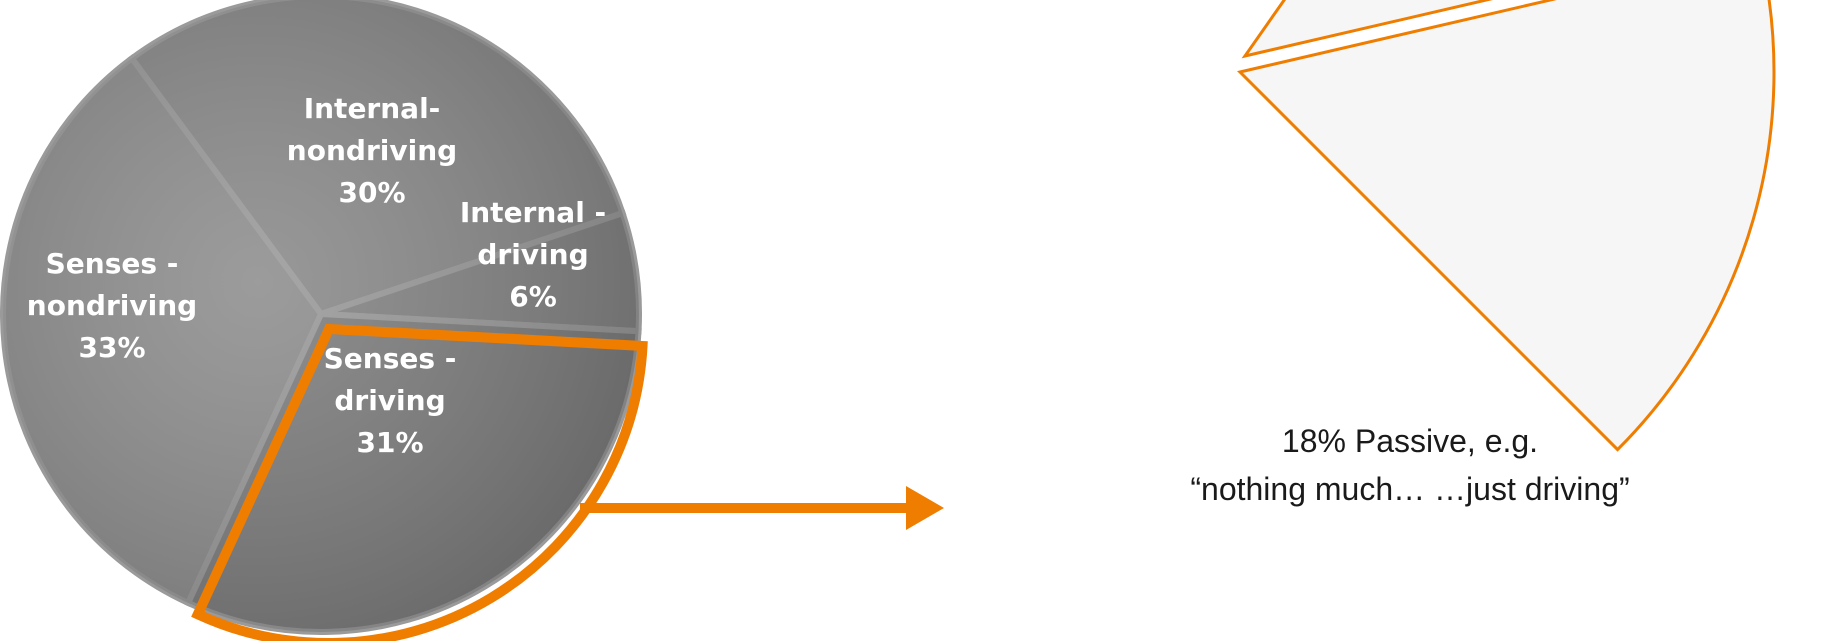 The height and width of the screenshot is (641, 1828). Describe the element at coordinates (533, 254) in the screenshot. I see `pie-label-1: Internal -driving 6%` at that location.